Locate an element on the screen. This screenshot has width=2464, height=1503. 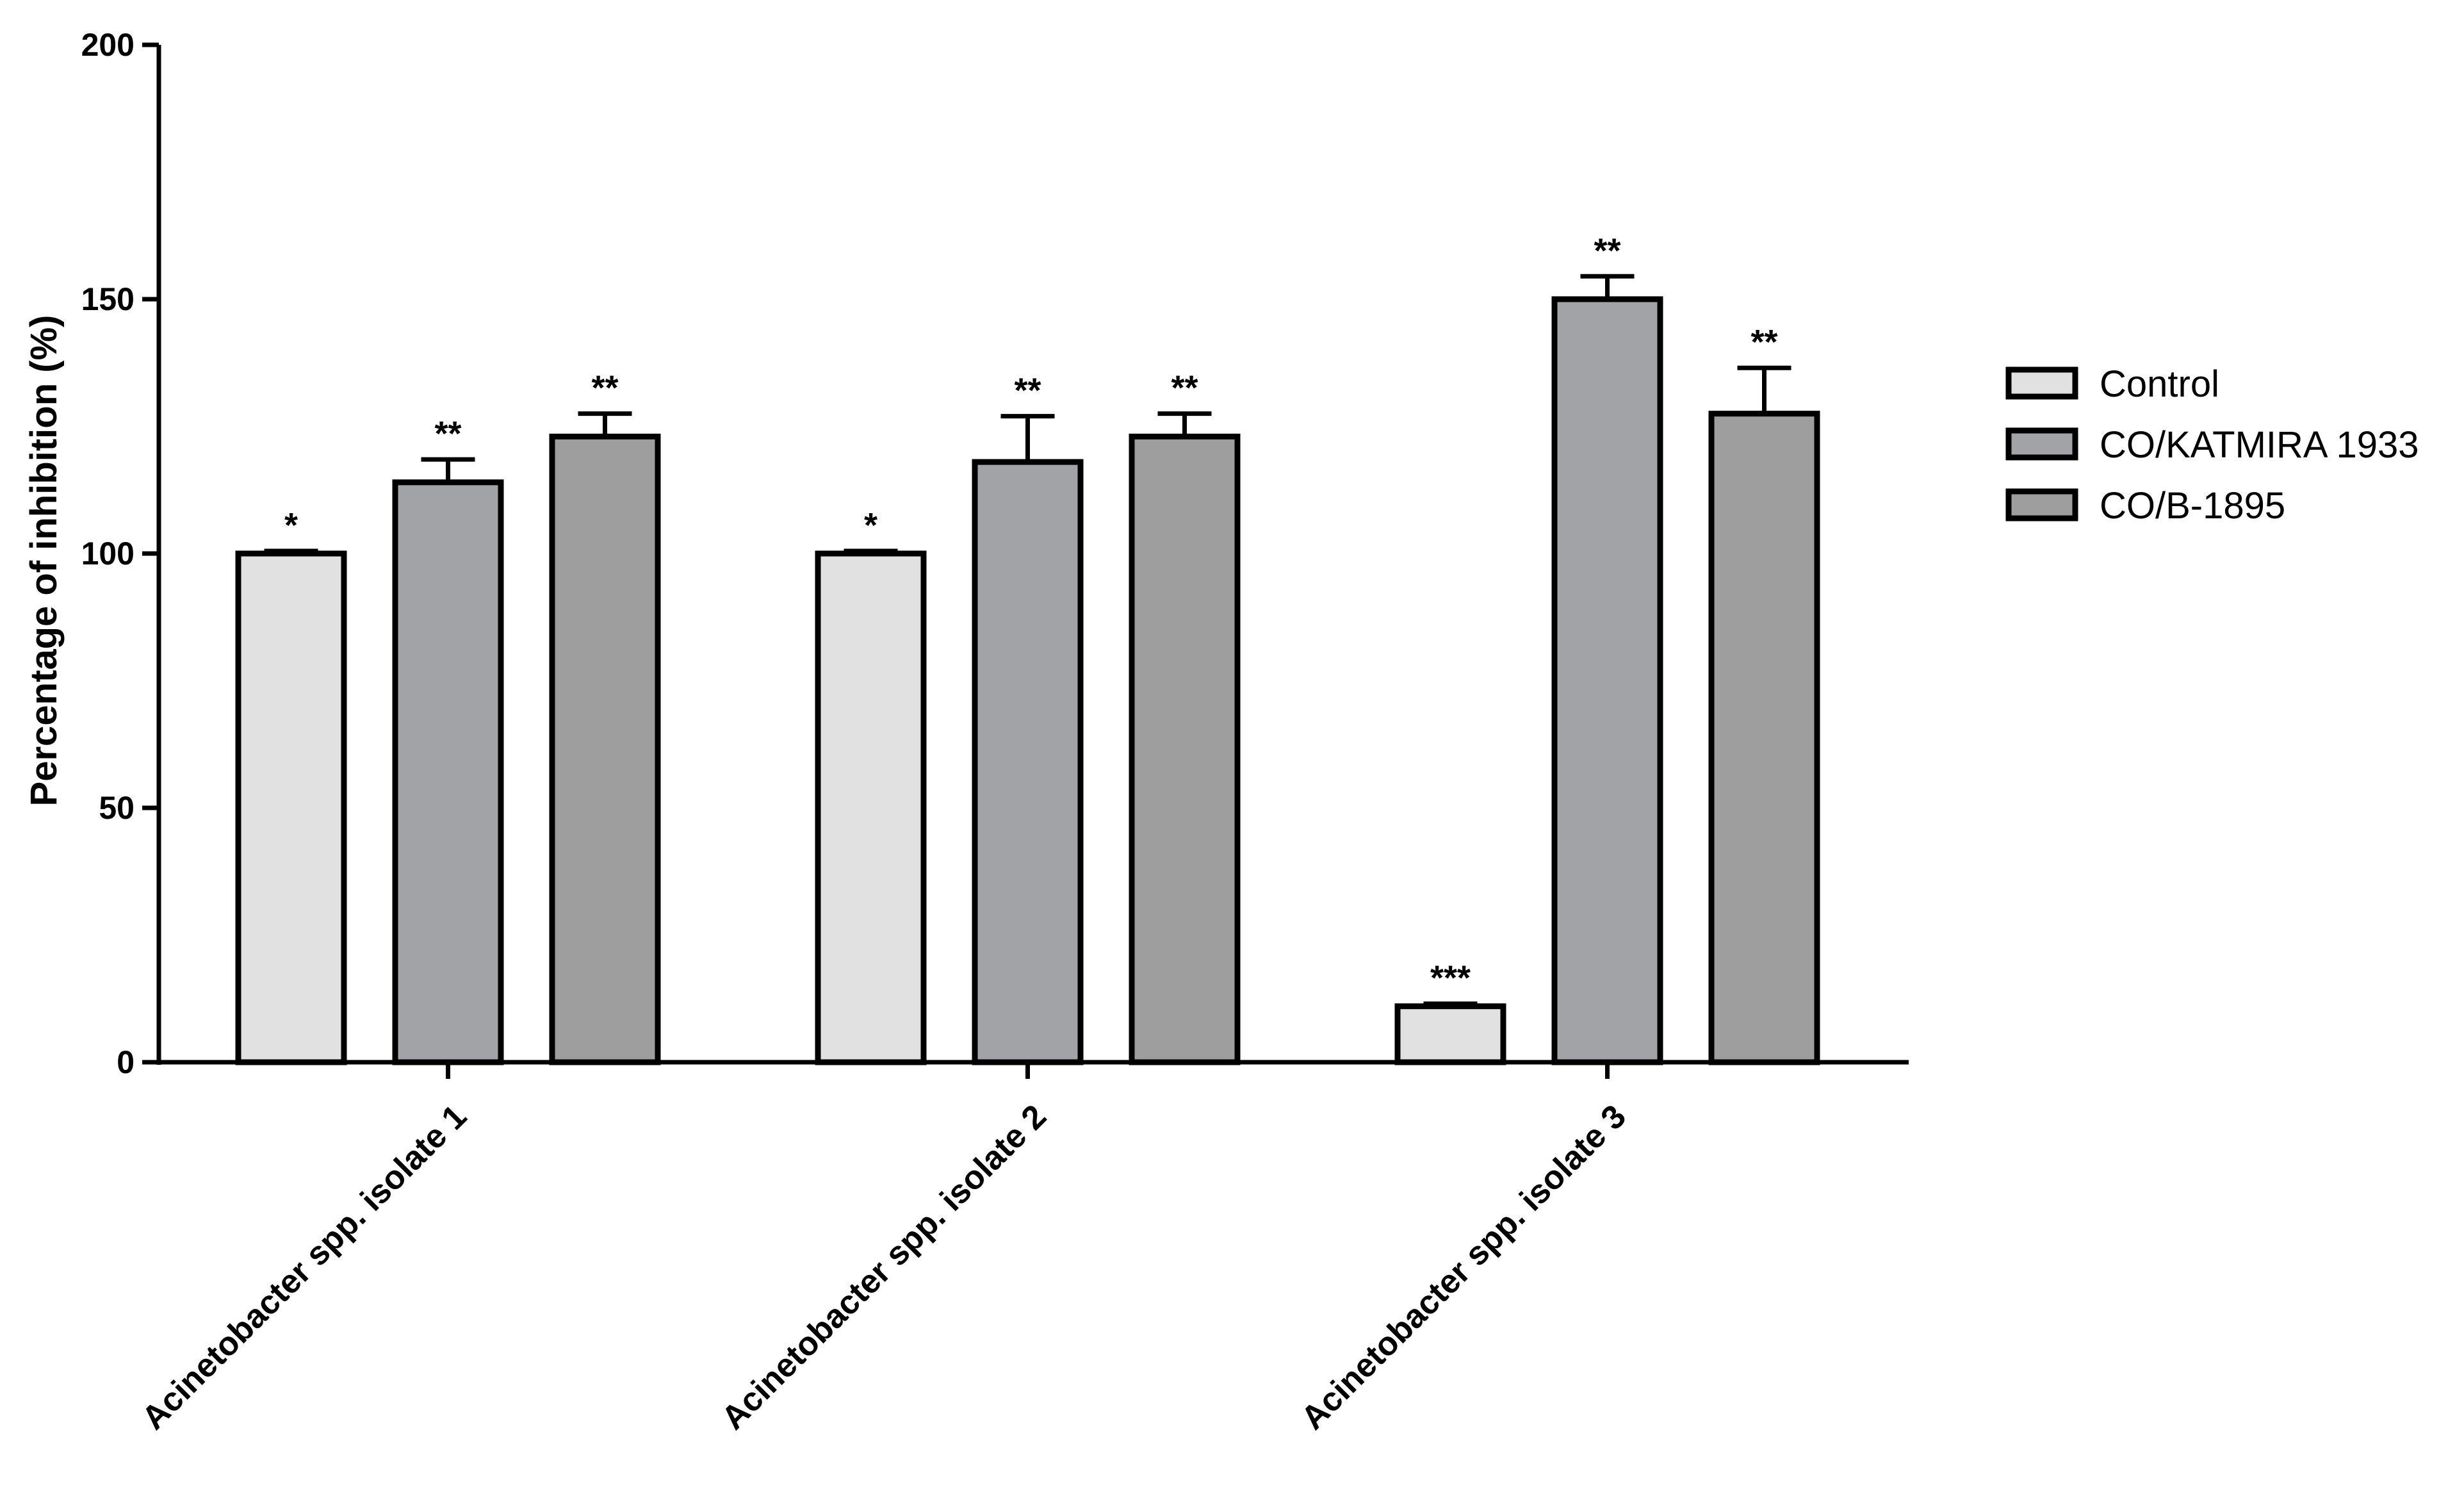
category-label: Acinetobacter spp. isolate 3 is located at coordinates (1463, 1266).